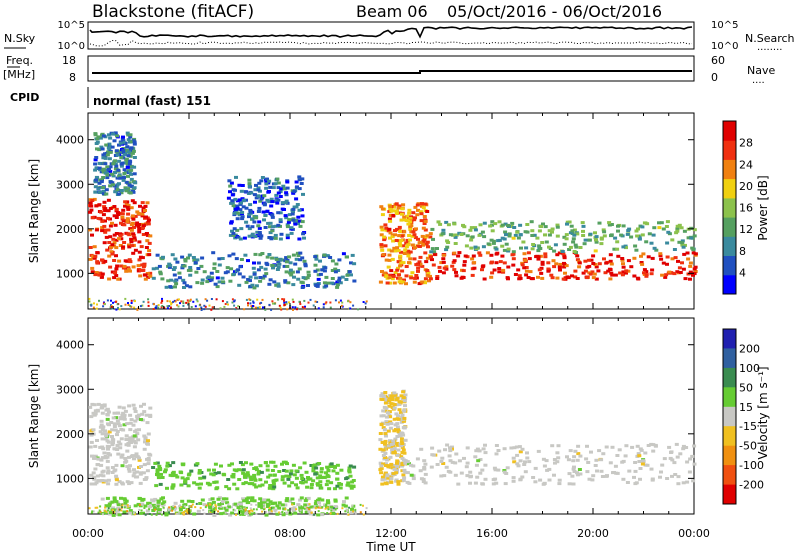 The height and width of the screenshot is (554, 800). What do you see at coordinates (763, 207) in the screenshot?
I see `power-colorbar-label: Power [dB]` at bounding box center [763, 207].